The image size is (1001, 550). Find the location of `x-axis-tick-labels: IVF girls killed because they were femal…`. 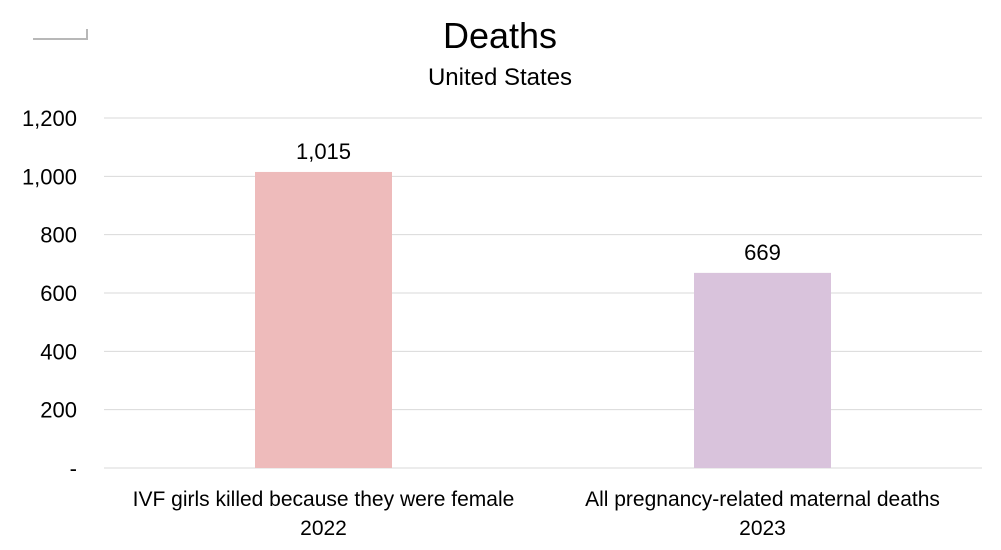

x-axis-tick-labels: IVF girls killed because they were femal… is located at coordinates (536, 514).